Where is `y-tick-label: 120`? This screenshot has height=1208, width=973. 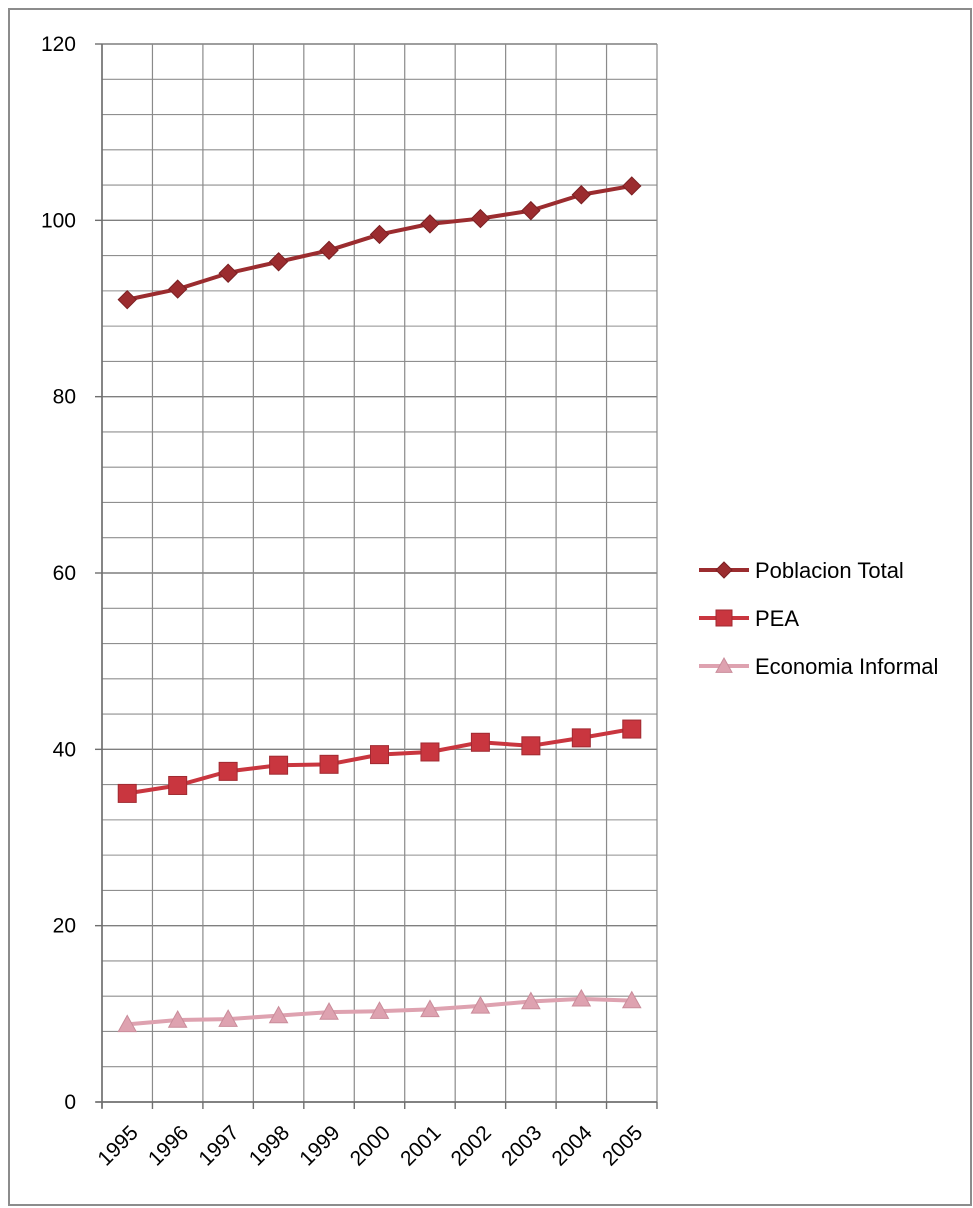 y-tick-label: 120 is located at coordinates (58, 44).